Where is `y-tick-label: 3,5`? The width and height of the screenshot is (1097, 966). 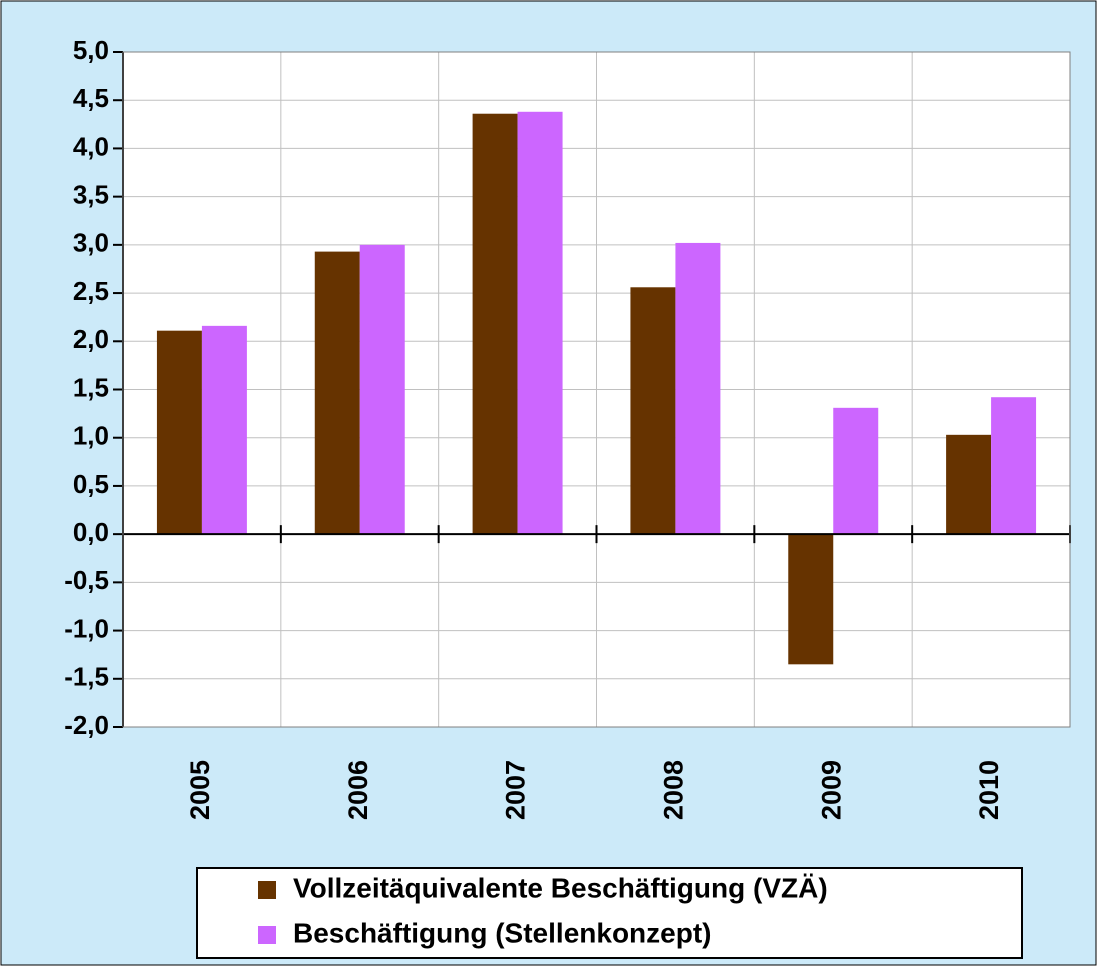 y-tick-label: 3,5 is located at coordinates (91, 195).